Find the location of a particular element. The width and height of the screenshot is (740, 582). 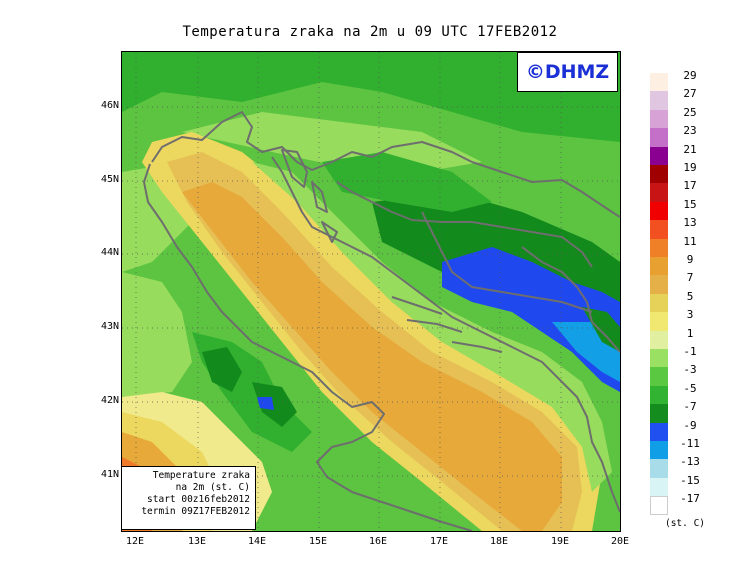

legend-label: 13 is located at coordinates (690, 223).